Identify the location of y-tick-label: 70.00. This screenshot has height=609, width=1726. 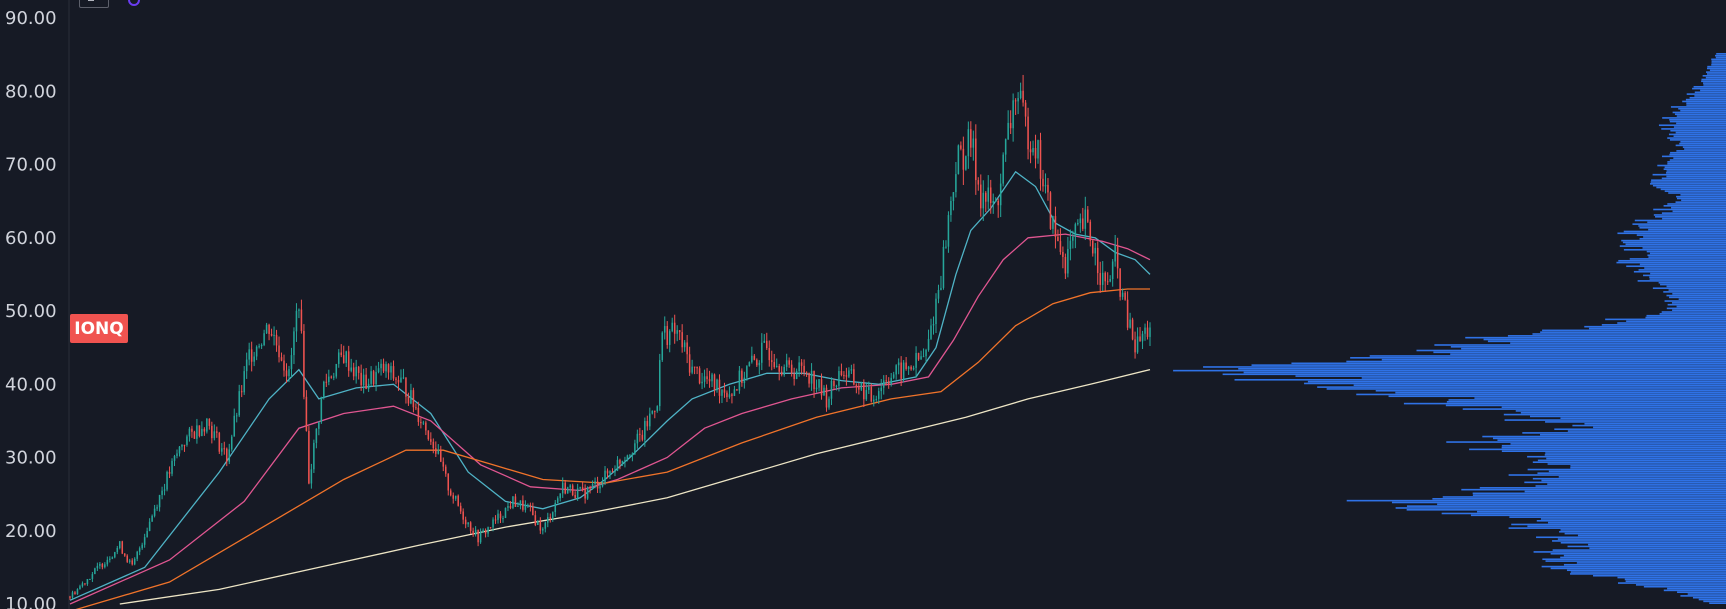
(31, 165).